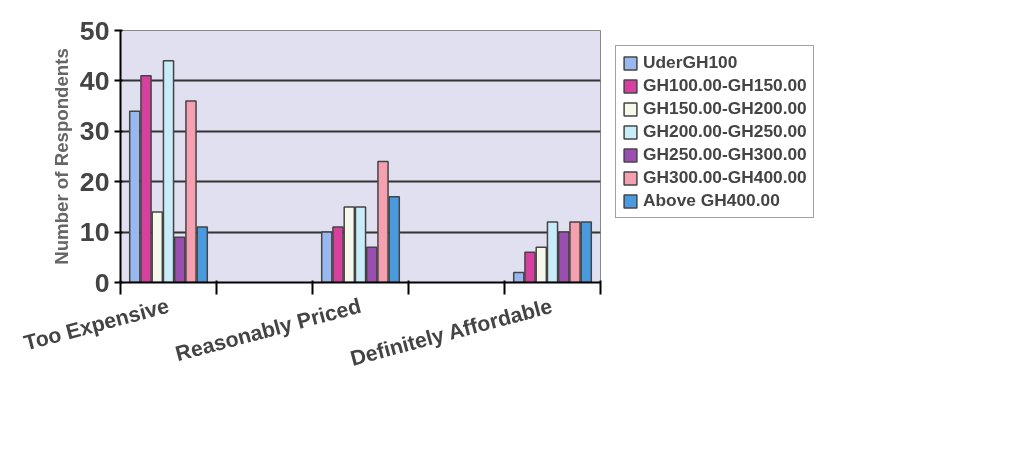 The image size is (1017, 451). Describe the element at coordinates (94, 30) in the screenshot. I see `y-tick-label: 50` at that location.